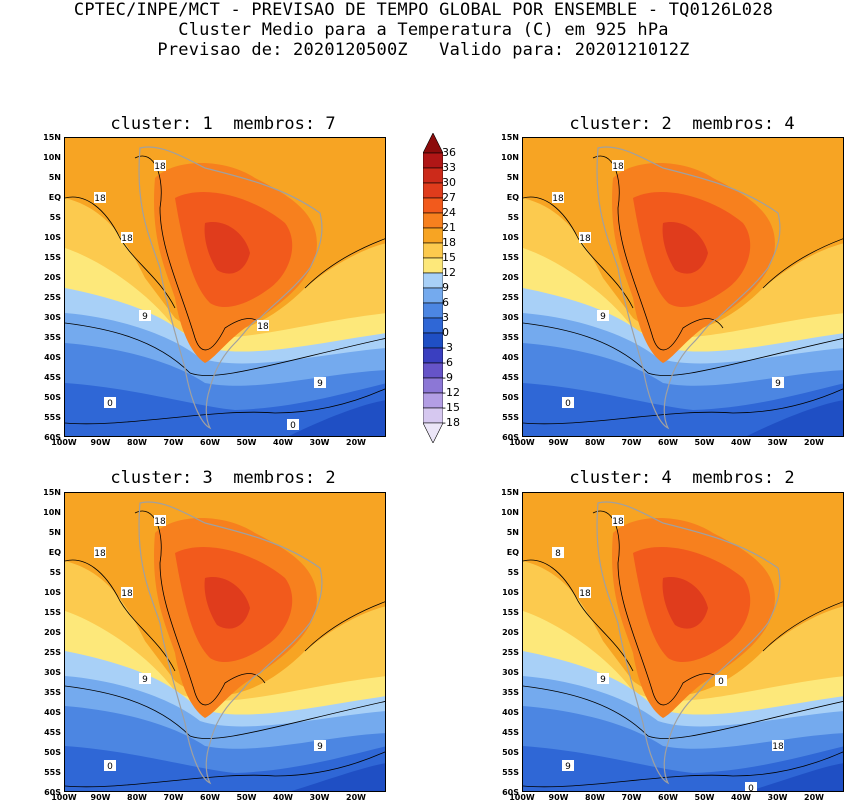  Describe the element at coordinates (449, 272) in the screenshot. I see `colorbar-level-label: 12` at that location.